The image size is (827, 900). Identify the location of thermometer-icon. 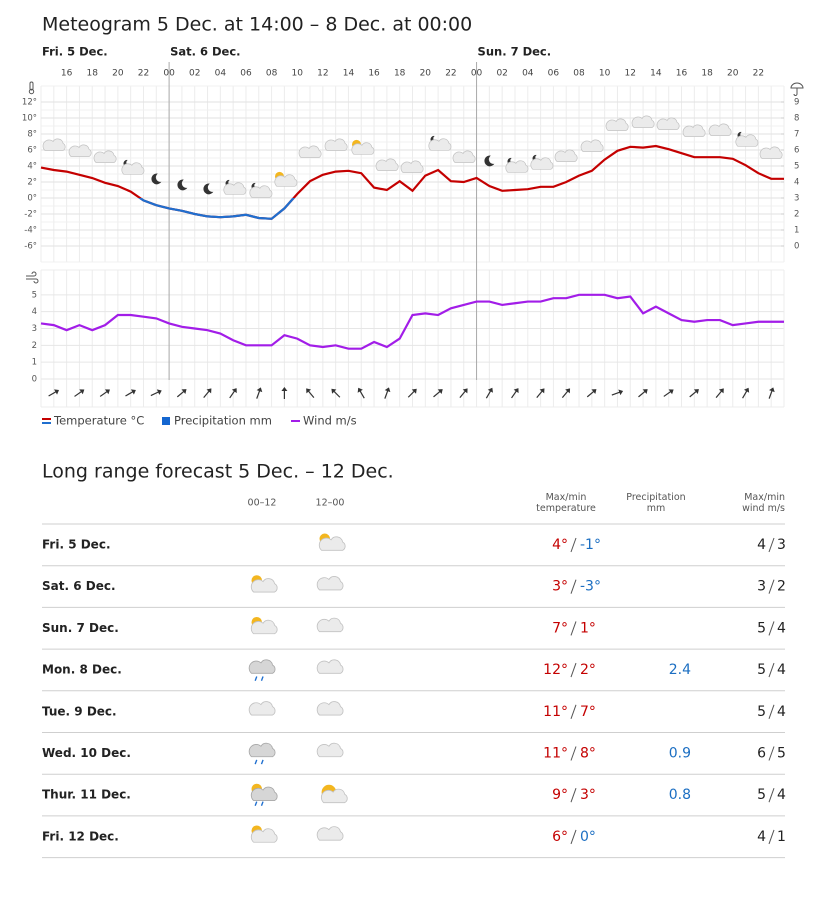
(31, 88).